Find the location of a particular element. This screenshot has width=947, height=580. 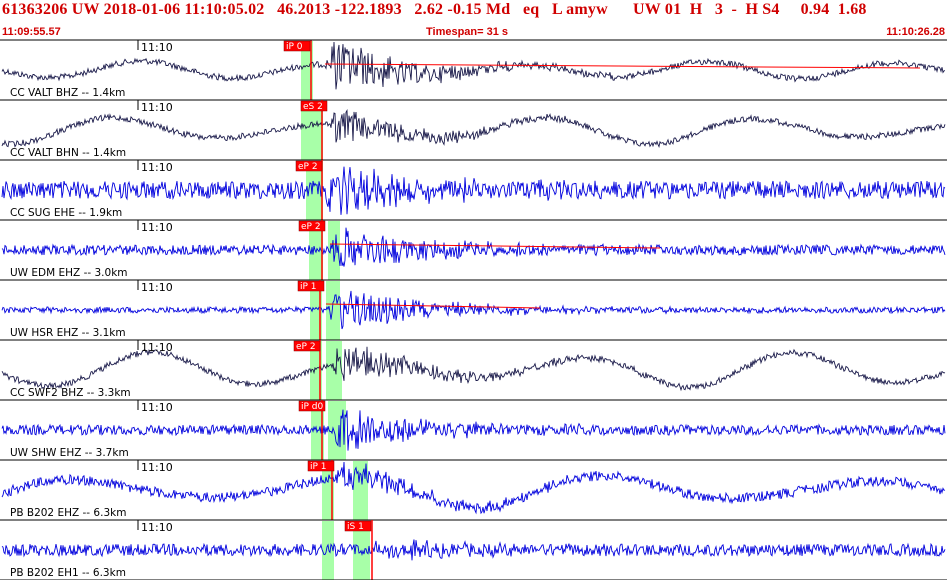

station-label: PB B202 EHZ -- 6.3km is located at coordinates (68, 513).